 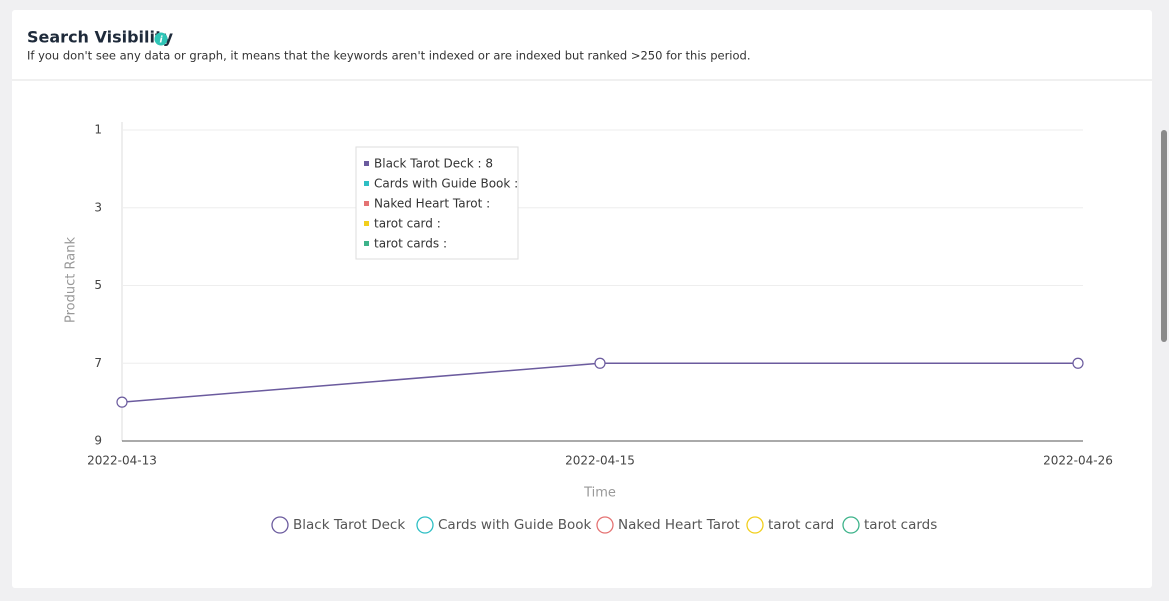 I want to click on legend-item: Naked Heart Tarot, so click(x=668, y=525).